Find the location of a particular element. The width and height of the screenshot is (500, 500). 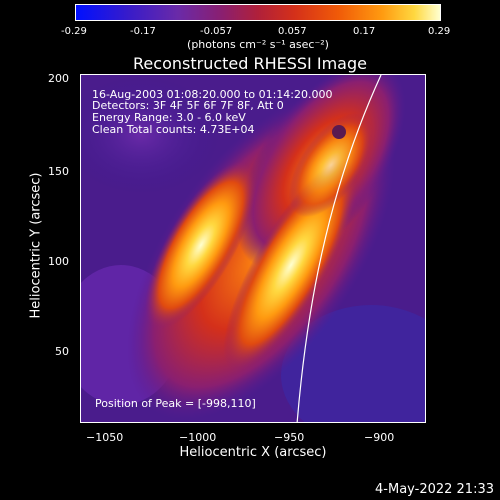

x-tick-label: −1000 is located at coordinates (198, 437).